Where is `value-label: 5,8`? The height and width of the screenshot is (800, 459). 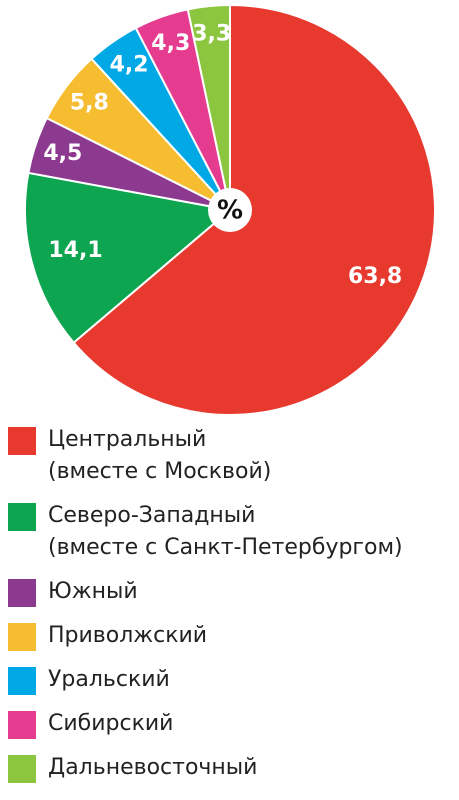
value-label: 5,8 is located at coordinates (89, 103).